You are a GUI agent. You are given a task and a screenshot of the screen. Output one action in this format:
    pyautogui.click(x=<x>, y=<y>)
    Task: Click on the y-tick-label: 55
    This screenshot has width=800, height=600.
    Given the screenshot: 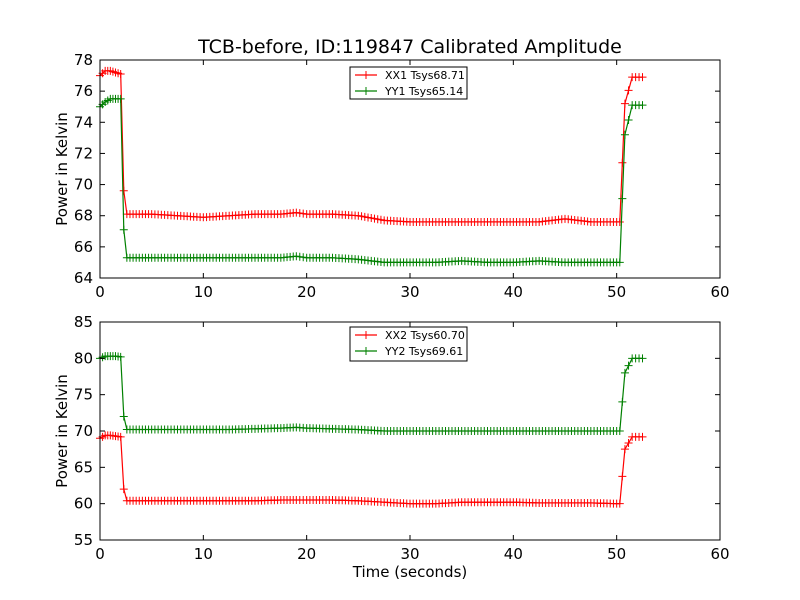 What is the action you would take?
    pyautogui.click(x=83, y=540)
    